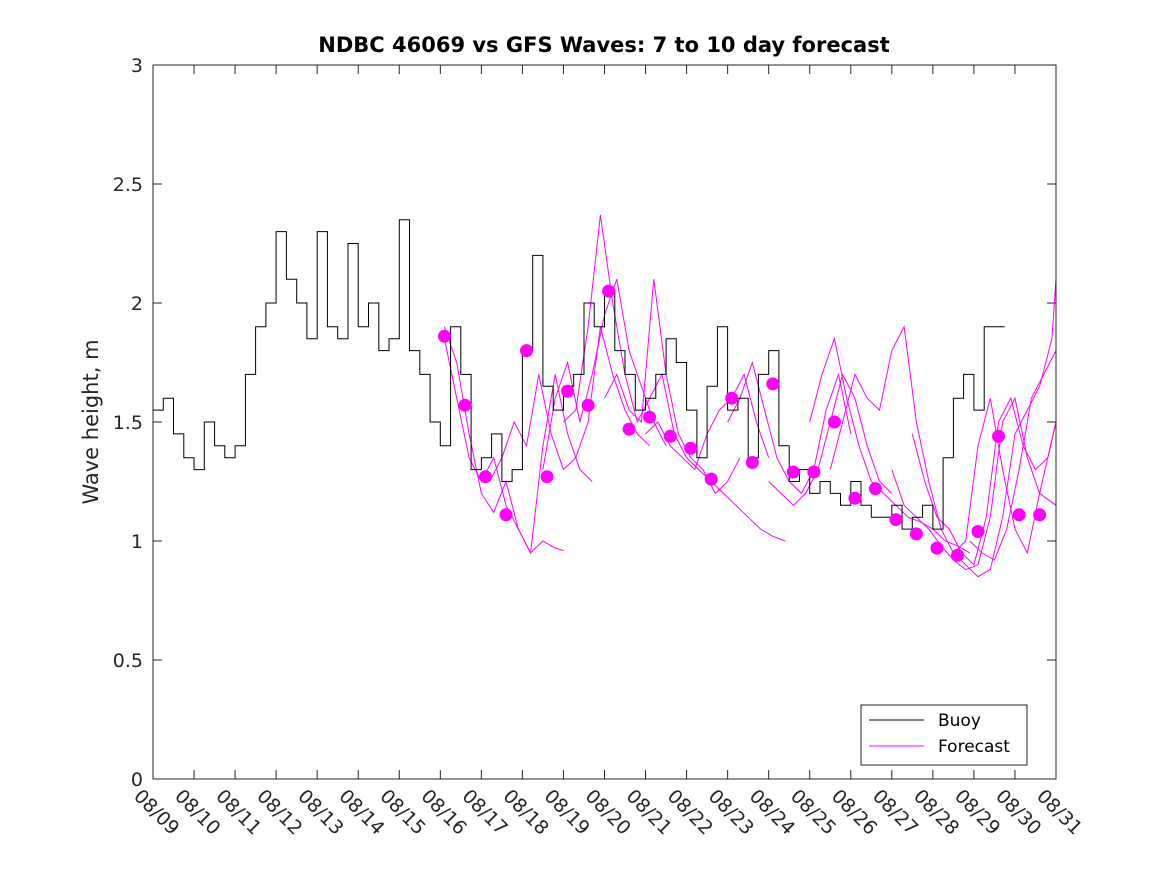  What do you see at coordinates (128, 423) in the screenshot?
I see `y-tick-label: 1.5` at bounding box center [128, 423].